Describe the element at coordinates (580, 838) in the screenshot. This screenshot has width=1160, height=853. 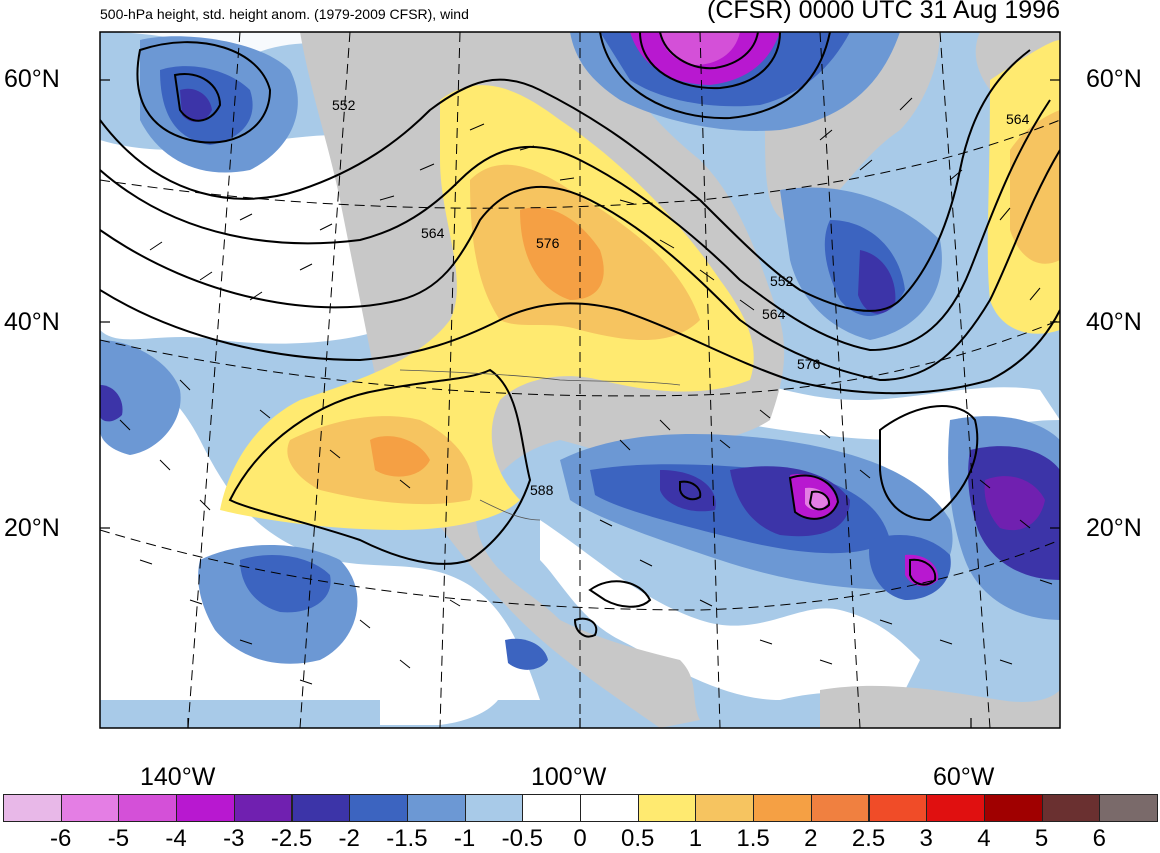
I see `colorbar-tick-label: 0` at that location.